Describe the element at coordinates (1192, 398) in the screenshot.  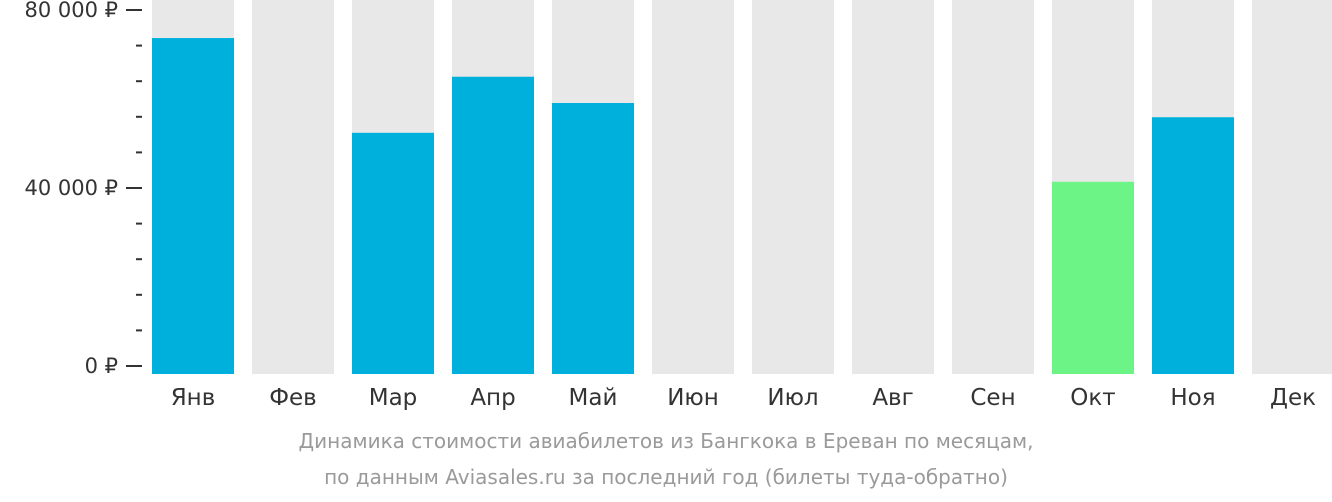
I see `x-tick-label: Ноя` at that location.